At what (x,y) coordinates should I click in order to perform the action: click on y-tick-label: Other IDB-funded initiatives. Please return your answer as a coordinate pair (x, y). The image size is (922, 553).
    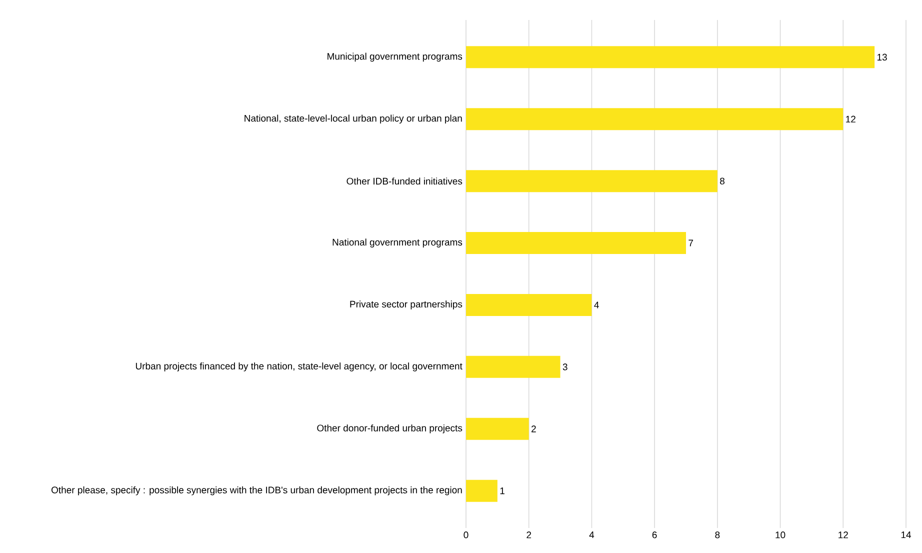
    Looking at the image, I should click on (404, 181).